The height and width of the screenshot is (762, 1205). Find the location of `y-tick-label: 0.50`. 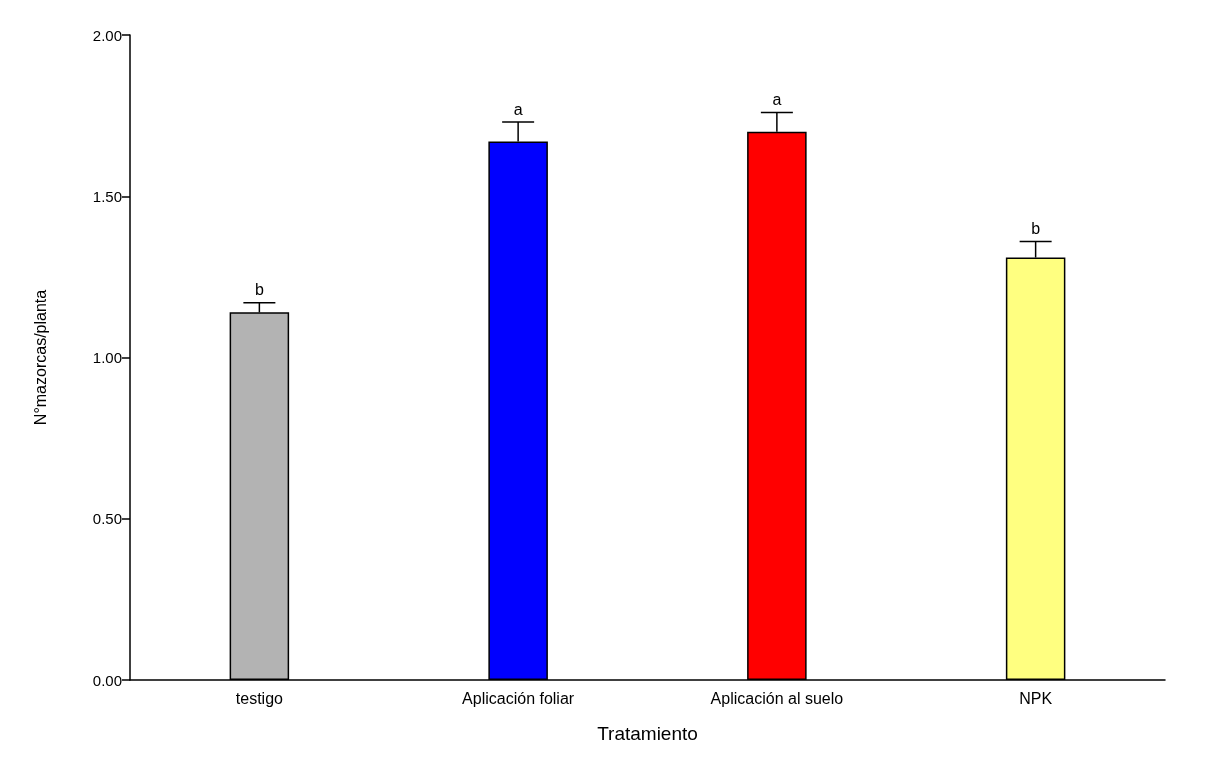

y-tick-label: 0.50 is located at coordinates (107, 519).